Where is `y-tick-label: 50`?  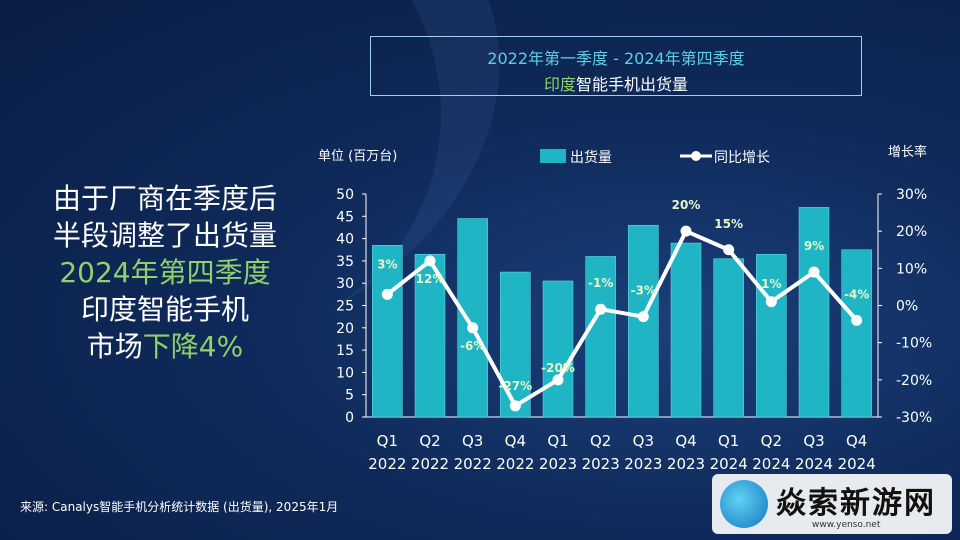
y-tick-label: 50 is located at coordinates (345, 195).